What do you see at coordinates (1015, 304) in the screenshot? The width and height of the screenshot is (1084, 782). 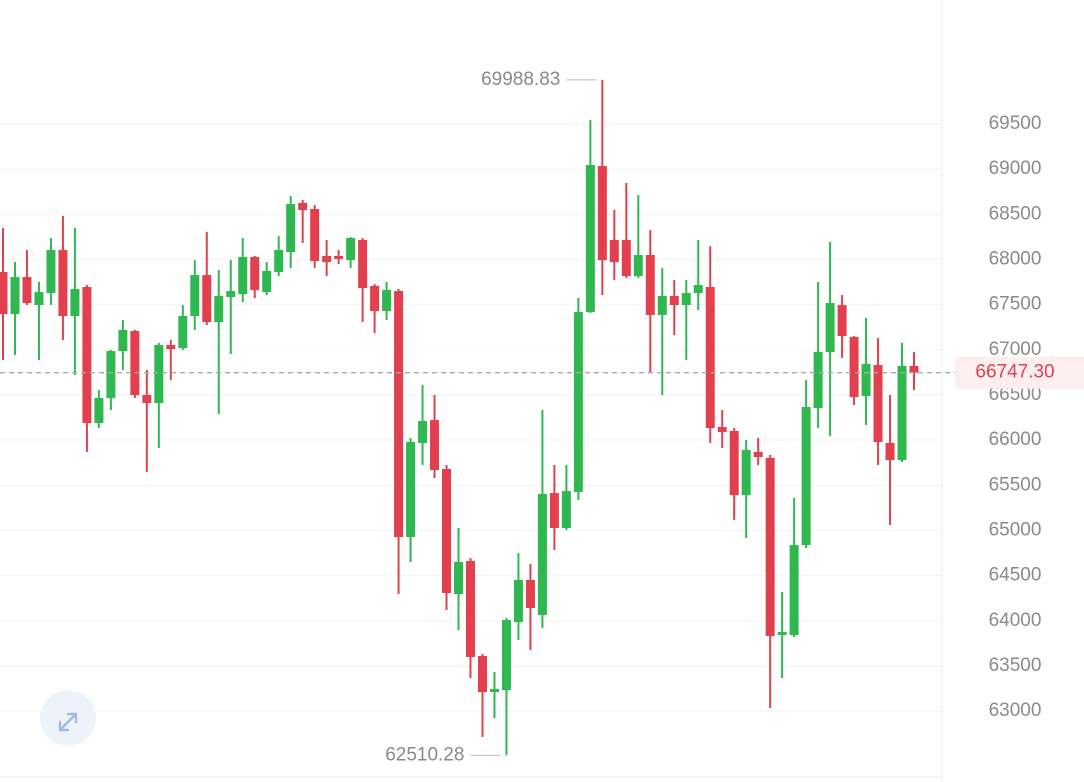 I see `y-tick-label: 67500` at bounding box center [1015, 304].